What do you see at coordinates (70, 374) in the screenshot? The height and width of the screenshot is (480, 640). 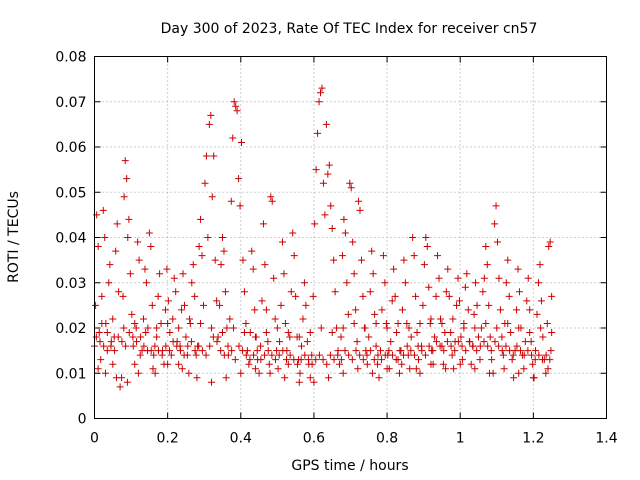 I see `y-tick-label: 0.01` at bounding box center [70, 374].